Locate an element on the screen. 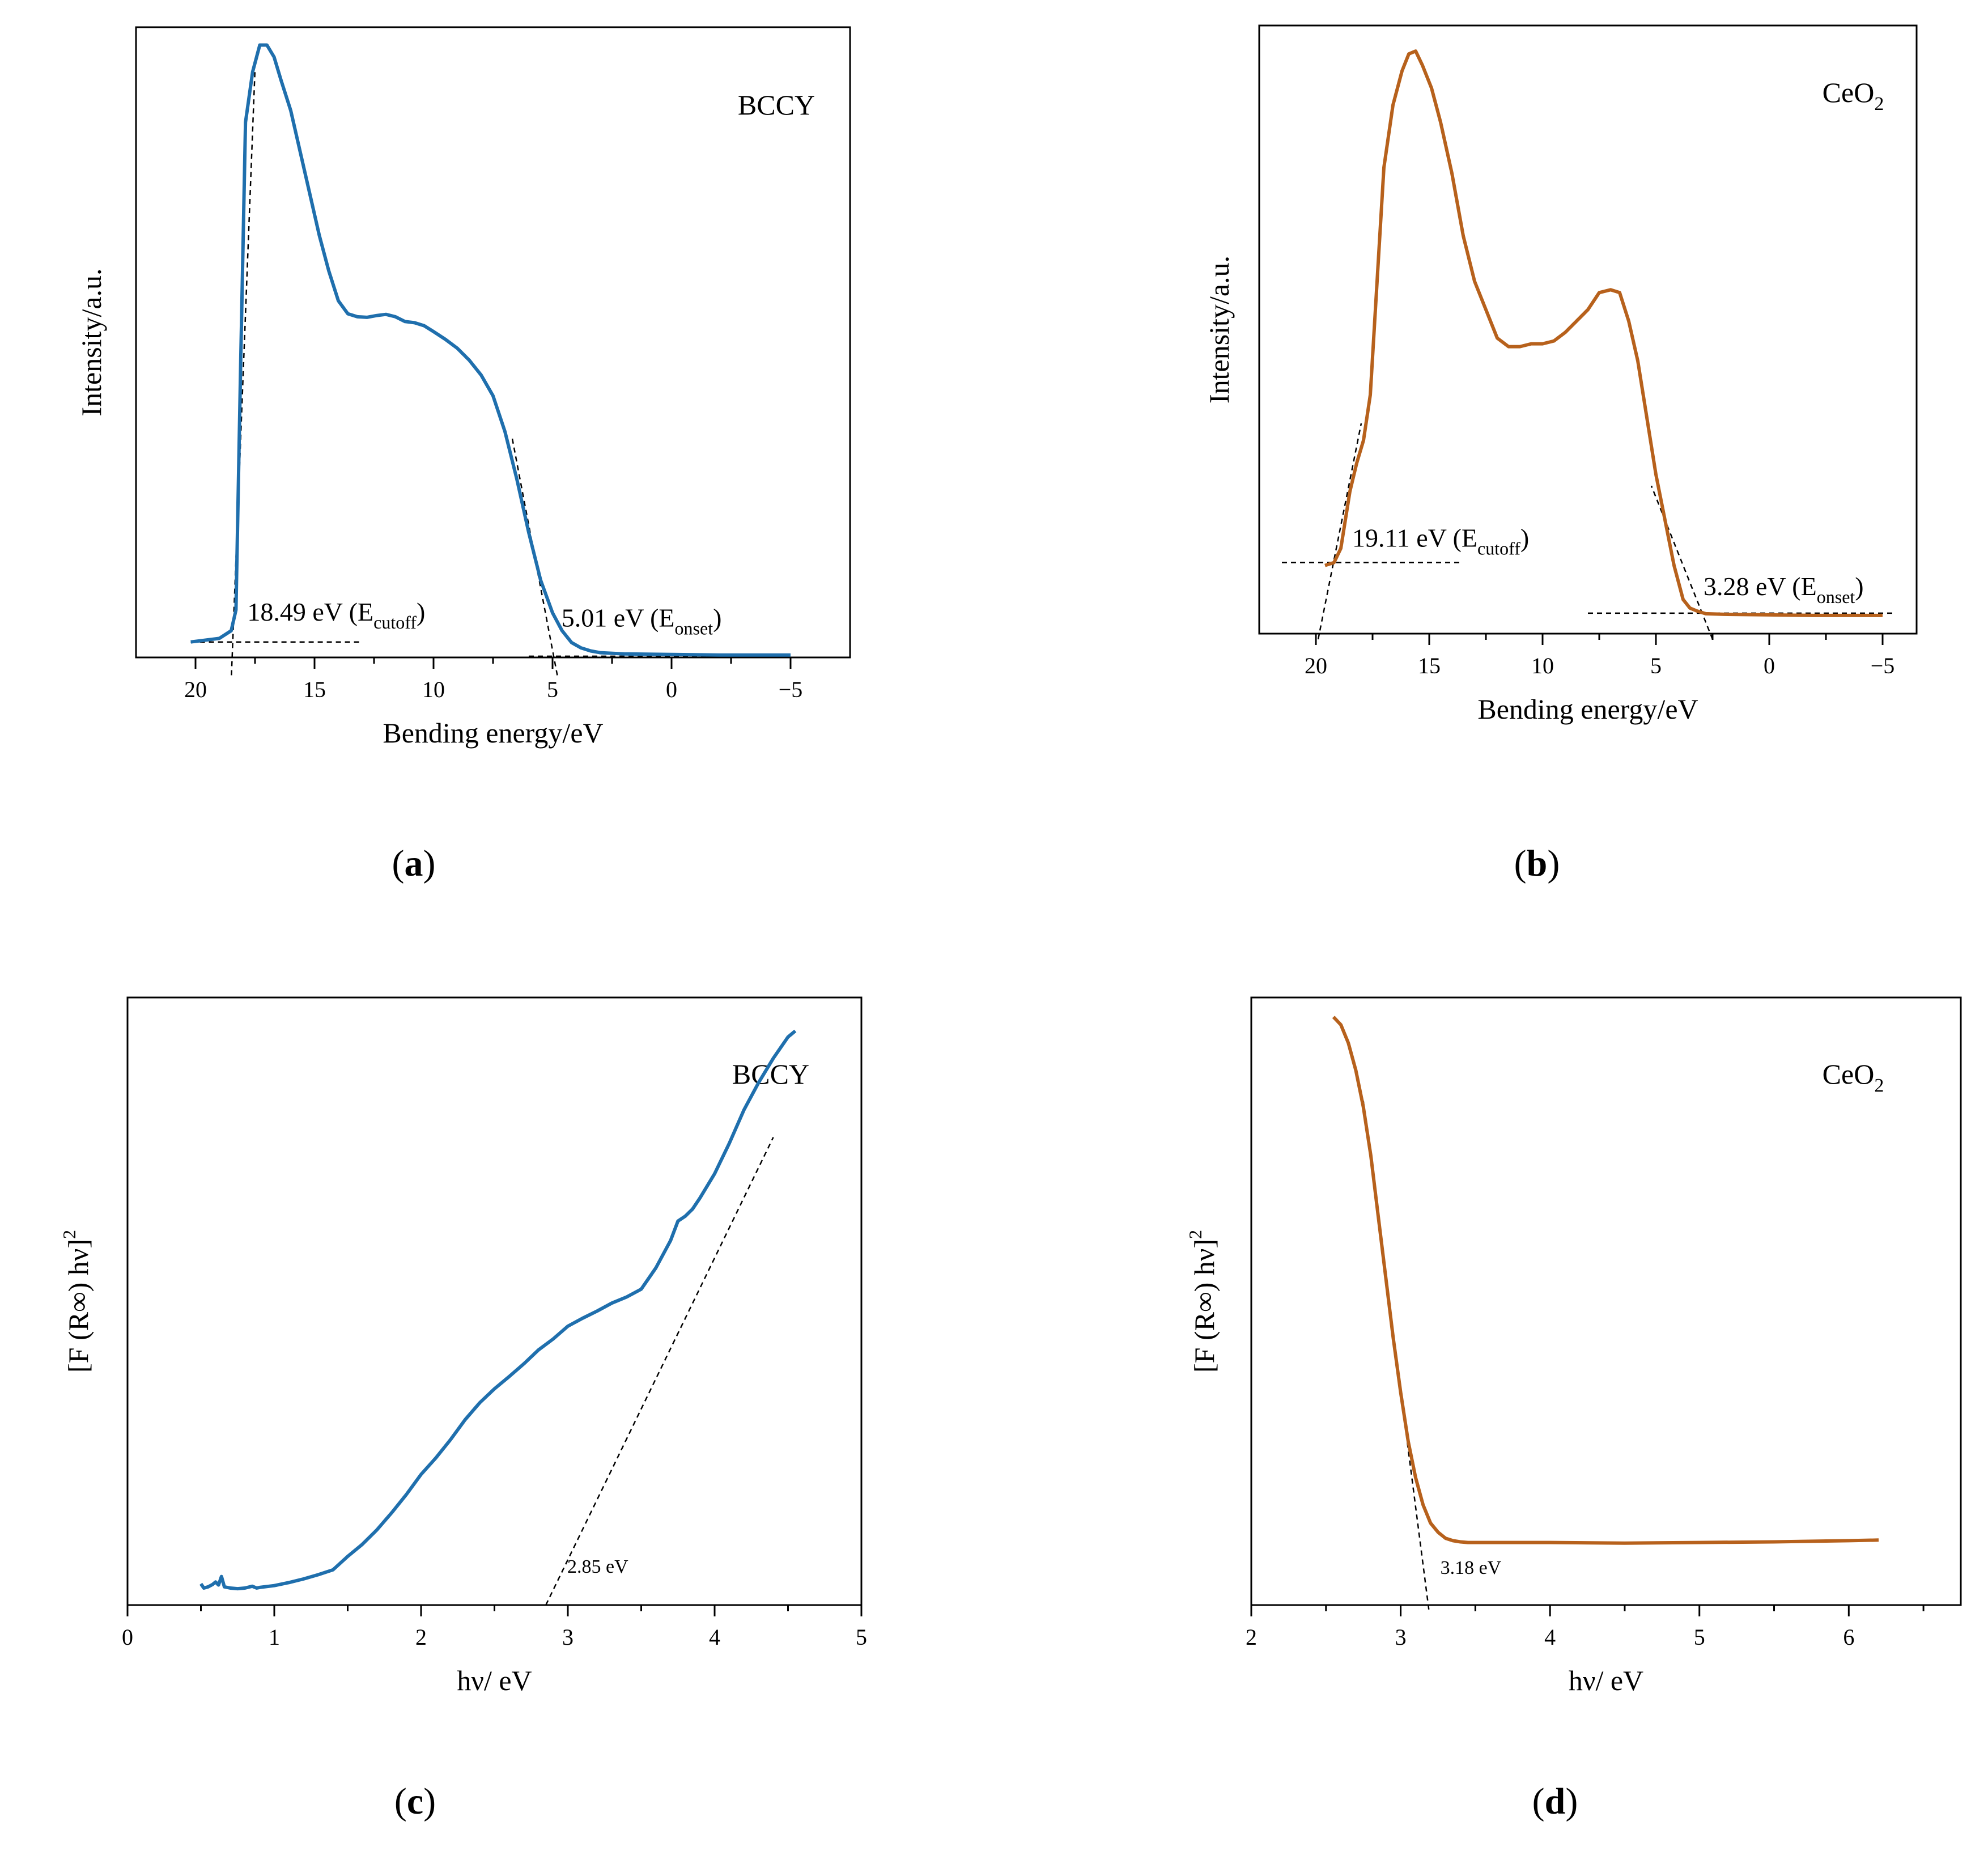 The width and height of the screenshot is (1988, 1855). panel-label: (d) is located at coordinates (1555, 1801).